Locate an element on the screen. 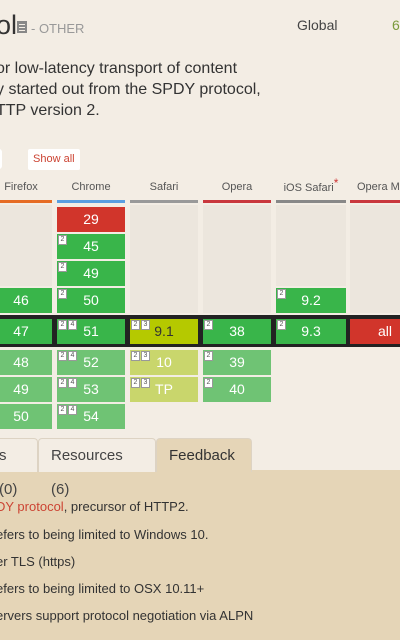 Image resolution: width=400 pixels, height=640 pixels. version-cell: 2 40 is located at coordinates (237, 389).